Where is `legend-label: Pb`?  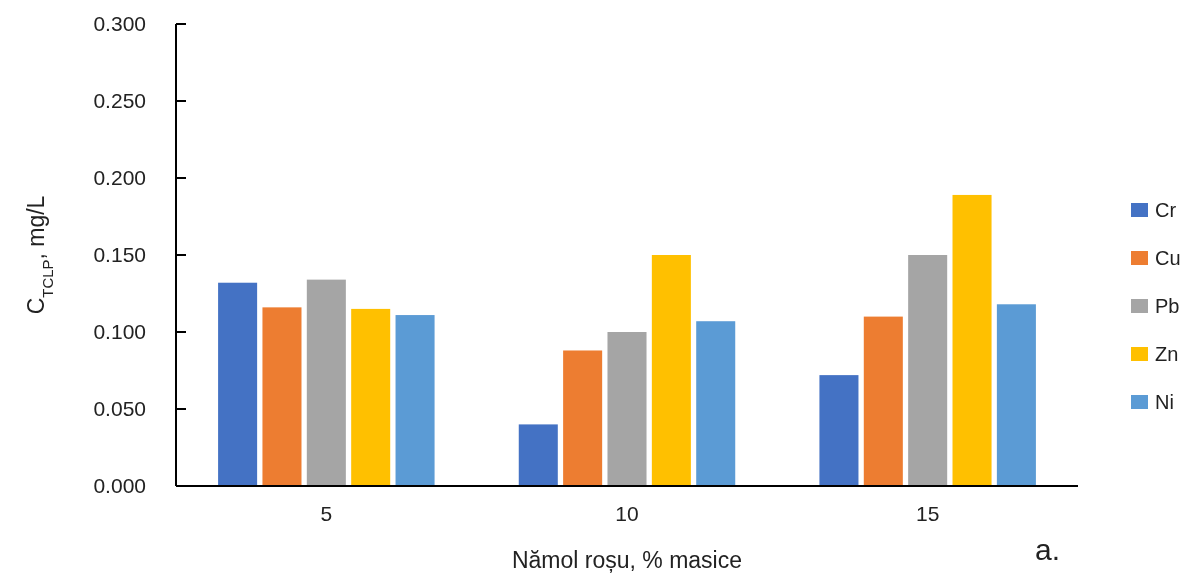
legend-label: Pb is located at coordinates (1167, 306).